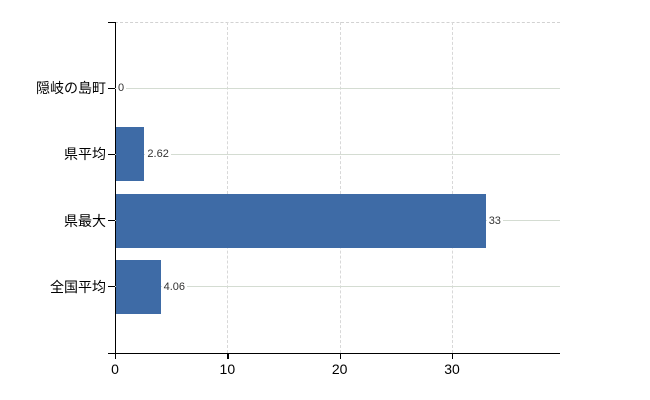 This screenshot has height=400, width=650. What do you see at coordinates (85, 154) in the screenshot?
I see `category-label: 県平均` at bounding box center [85, 154].